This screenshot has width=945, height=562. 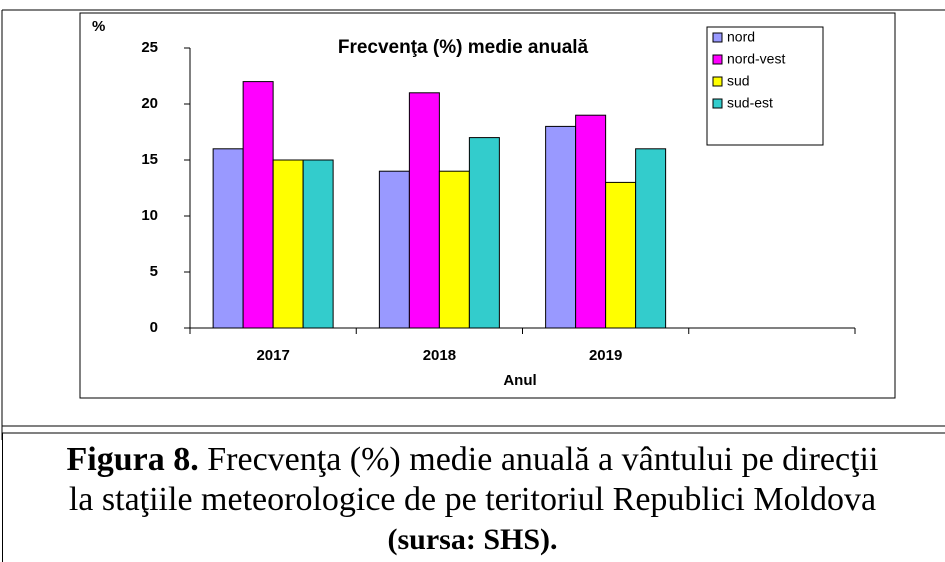 I want to click on x-tick-label: 2018, so click(x=439, y=355).